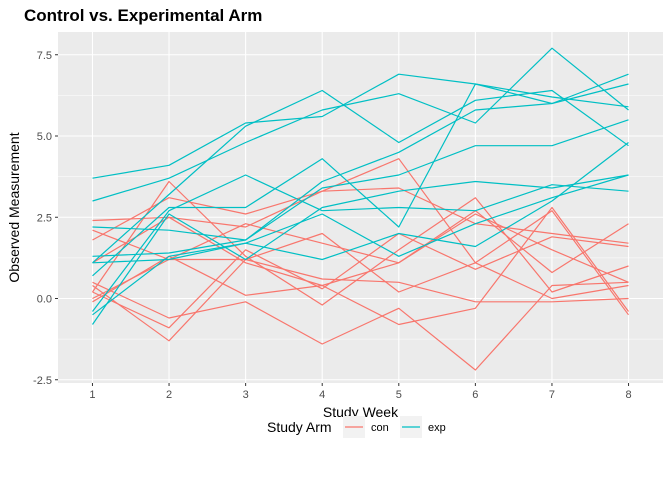  What do you see at coordinates (552, 395) in the screenshot?
I see `x-tick-label: 7` at bounding box center [552, 395].